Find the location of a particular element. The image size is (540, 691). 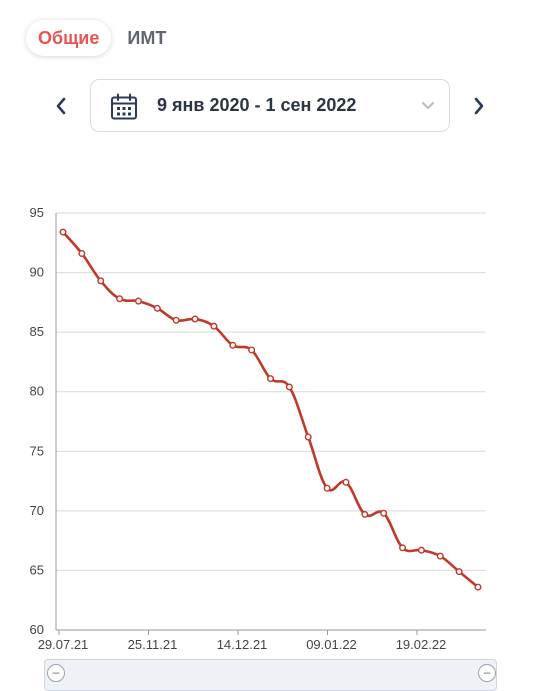

calendar-icon is located at coordinates (124, 106).